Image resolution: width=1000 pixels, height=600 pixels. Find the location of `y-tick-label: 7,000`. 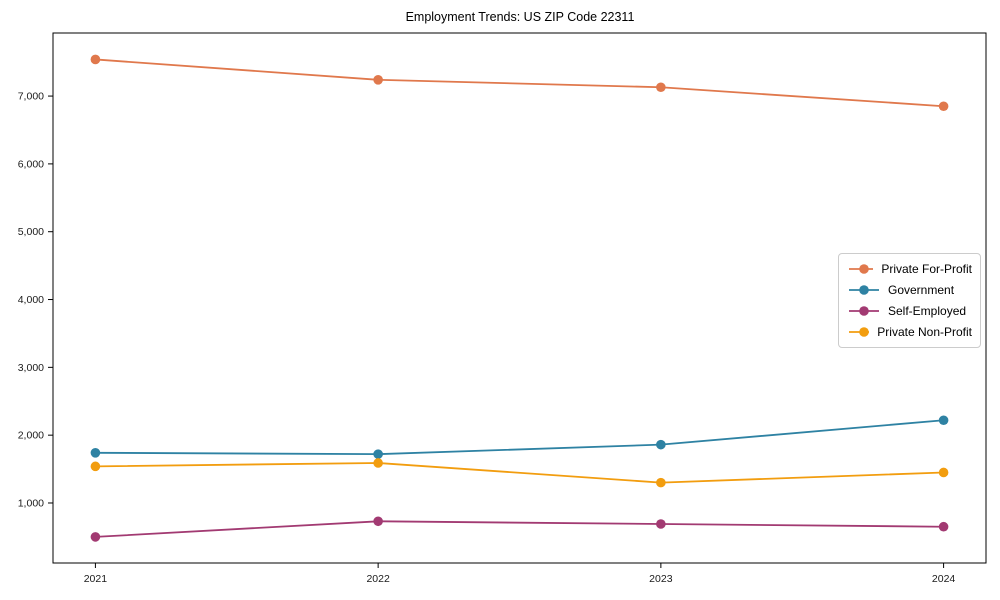

y-tick-label: 7,000 is located at coordinates (31, 97).